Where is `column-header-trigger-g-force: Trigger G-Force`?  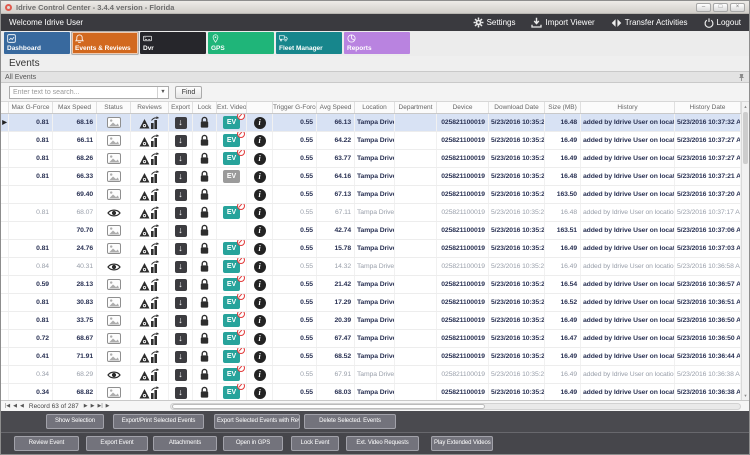
column-header-trigger-g-force: Trigger G-Force is located at coordinates (295, 107).